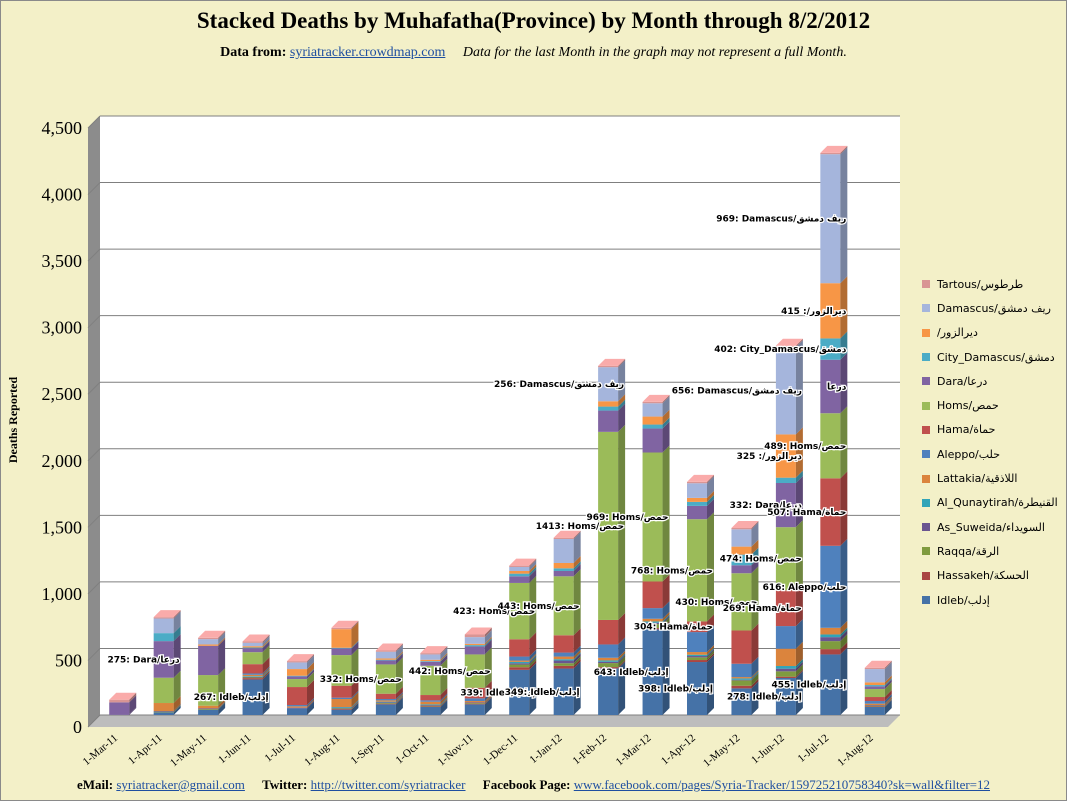  What do you see at coordinates (539, 607) in the screenshot?
I see `data-annotation: 443: Homs/حمص` at bounding box center [539, 607].